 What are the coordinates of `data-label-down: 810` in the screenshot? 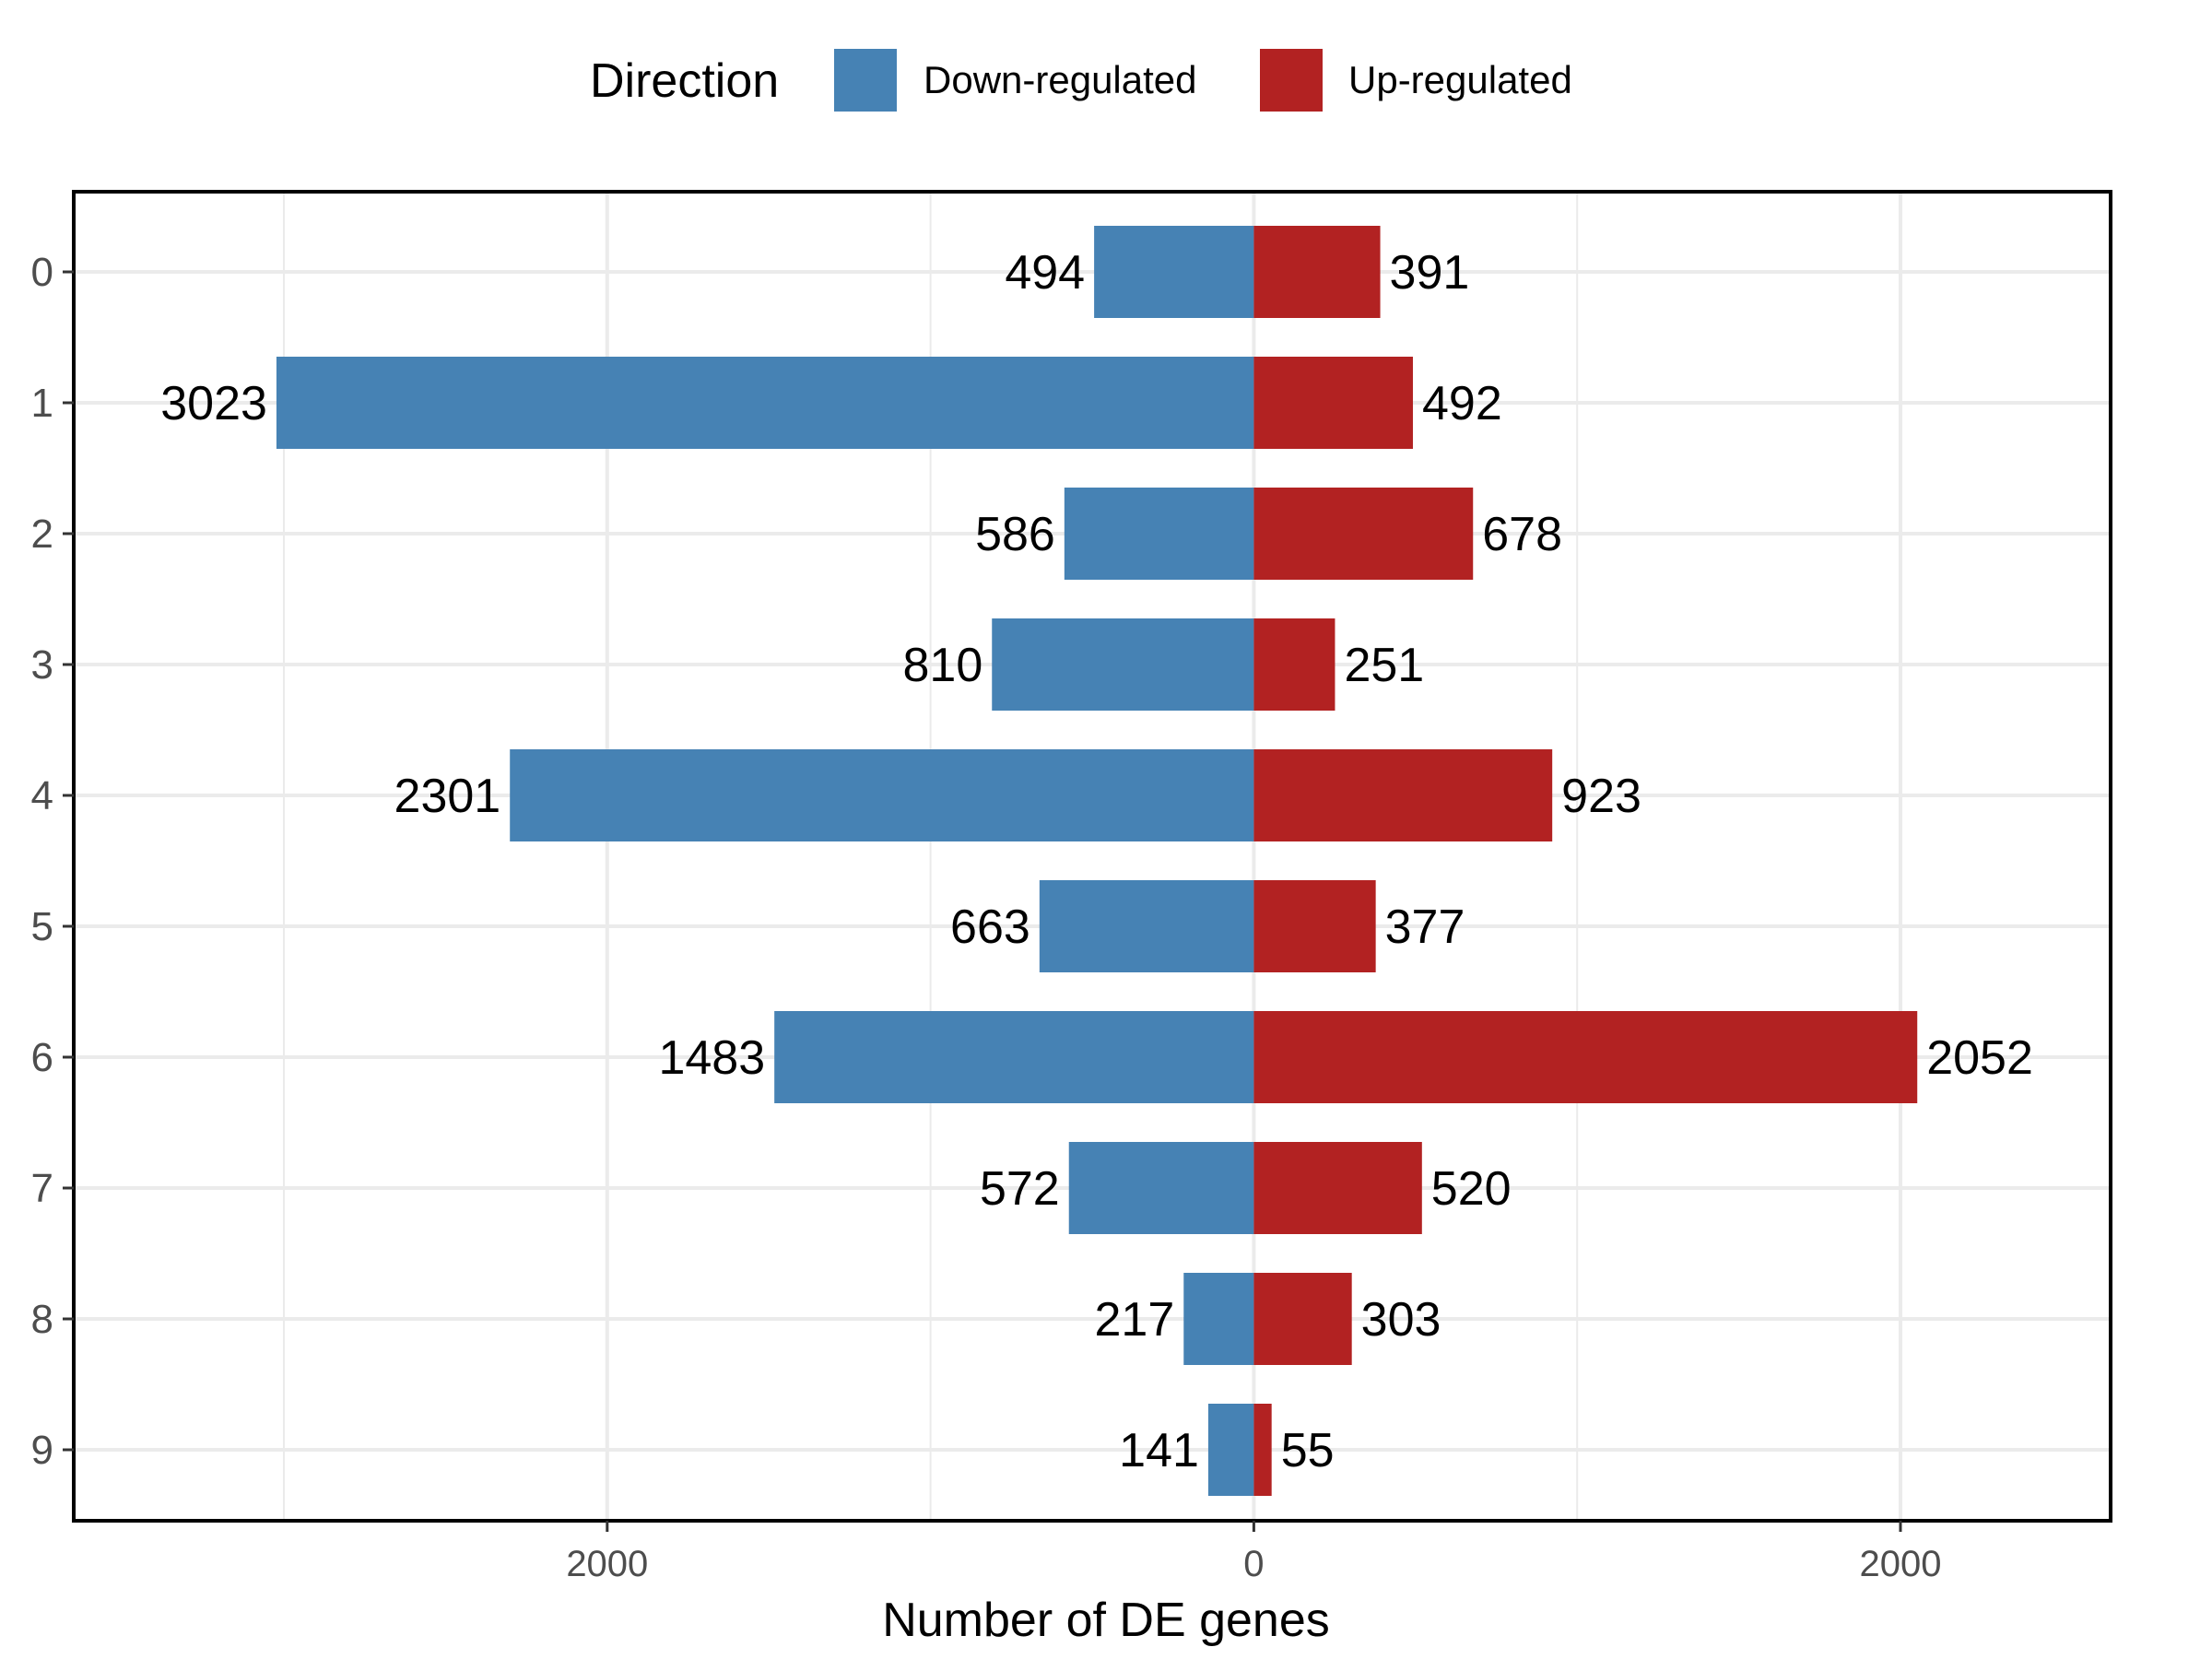 It's located at (942, 665).